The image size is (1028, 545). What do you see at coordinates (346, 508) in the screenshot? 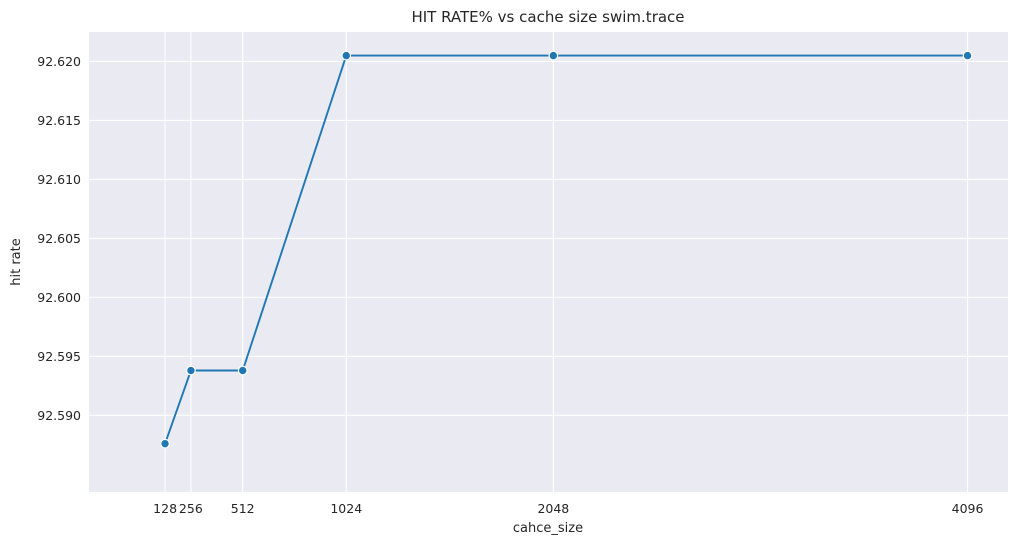
I see `x-tick-label: 1024` at bounding box center [346, 508].